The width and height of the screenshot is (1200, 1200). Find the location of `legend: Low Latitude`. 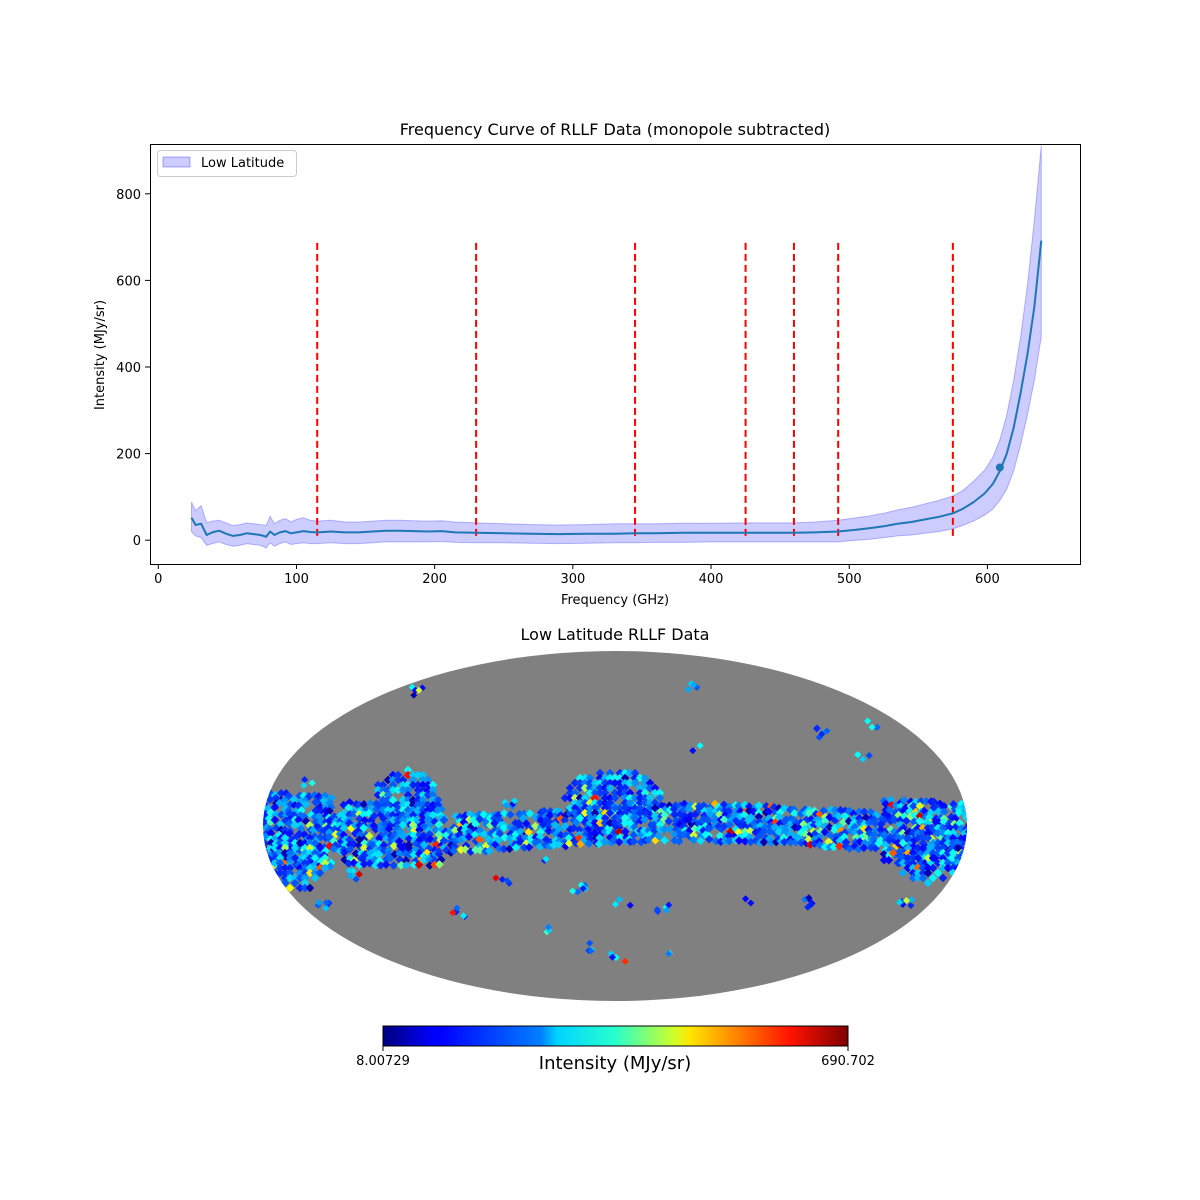

legend: Low Latitude is located at coordinates (227, 163).